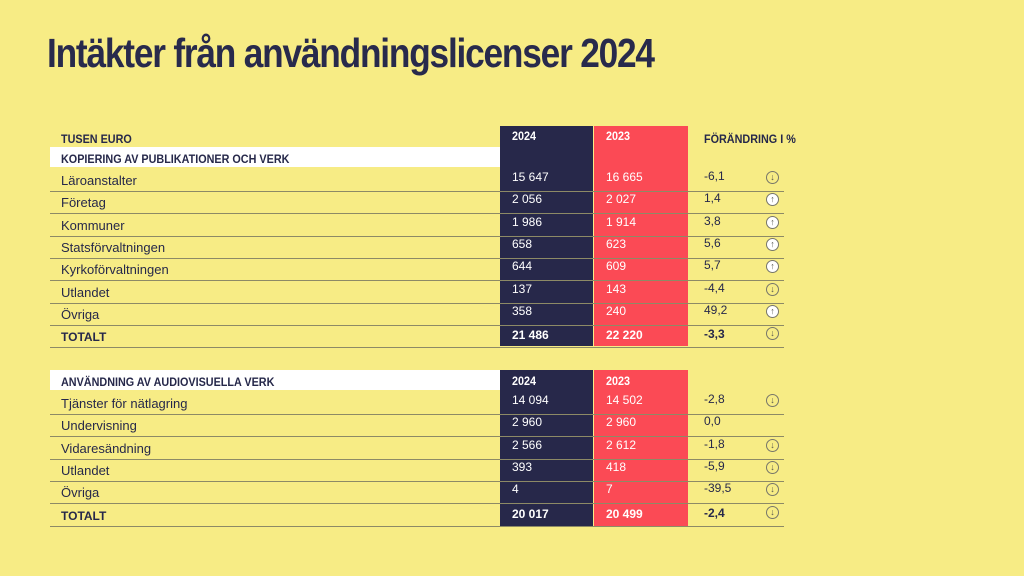 Image resolution: width=1024 pixels, height=576 pixels. What do you see at coordinates (714, 334) in the screenshot?
I see `change-percent: -3,3` at bounding box center [714, 334].